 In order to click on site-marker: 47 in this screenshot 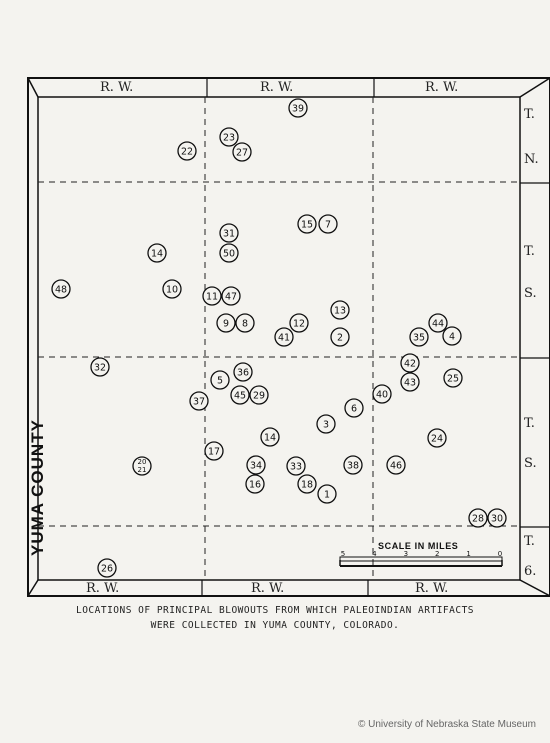, I will do `click(231, 296)`.